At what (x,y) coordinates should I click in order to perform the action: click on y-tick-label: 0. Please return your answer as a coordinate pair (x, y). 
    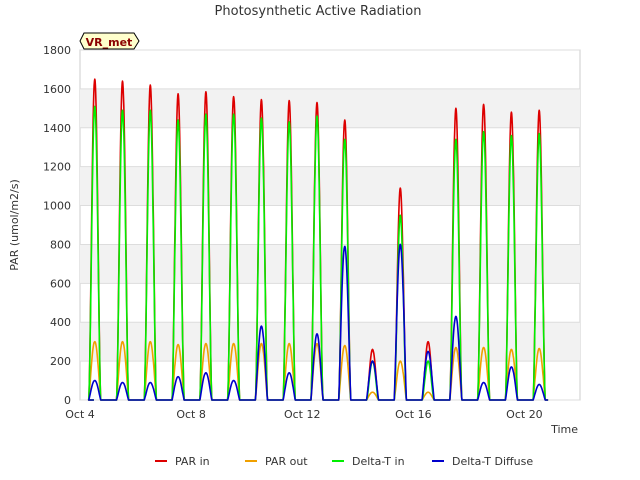
    Looking at the image, I should click on (67, 400).